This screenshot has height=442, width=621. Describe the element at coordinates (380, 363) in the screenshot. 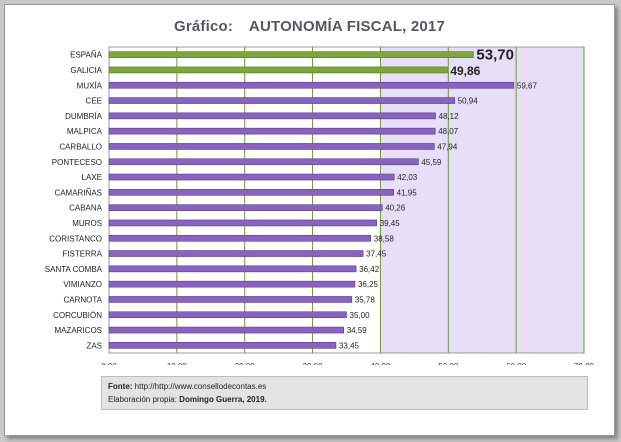

I see `x-tick-label: 40,00` at that location.